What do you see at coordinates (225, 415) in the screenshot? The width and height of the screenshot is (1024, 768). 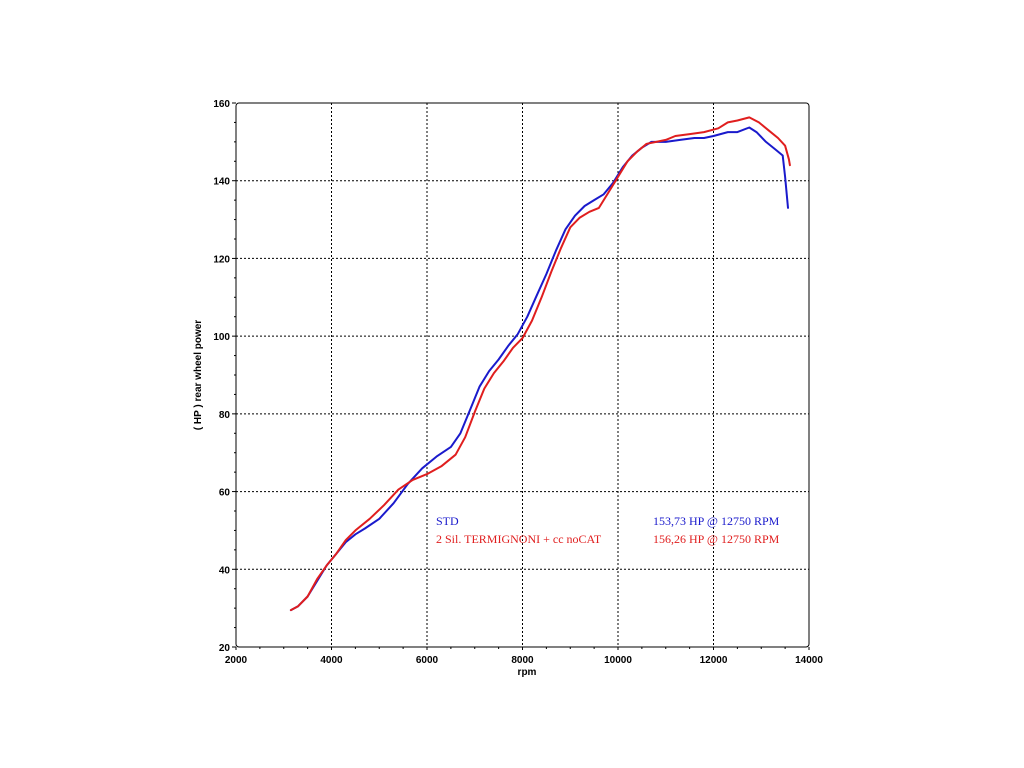 I see `y-tick-label: 80` at bounding box center [225, 415].